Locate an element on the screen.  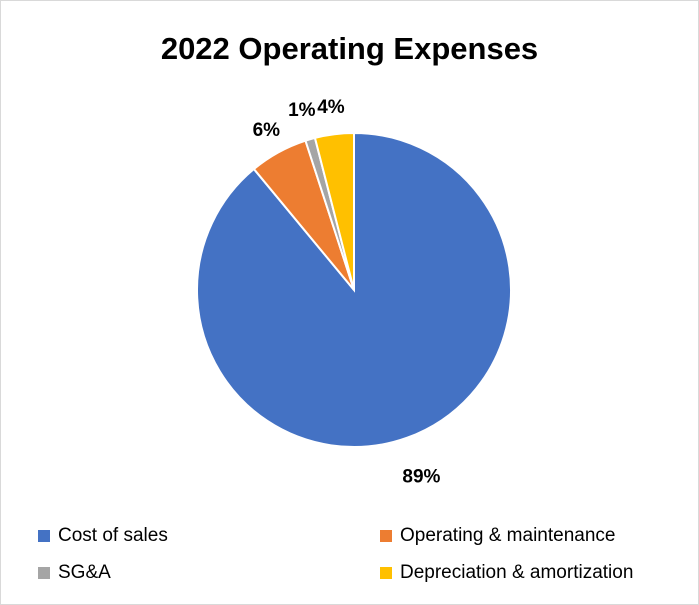
data-label-cost-of-sales: 89% is located at coordinates (421, 477).